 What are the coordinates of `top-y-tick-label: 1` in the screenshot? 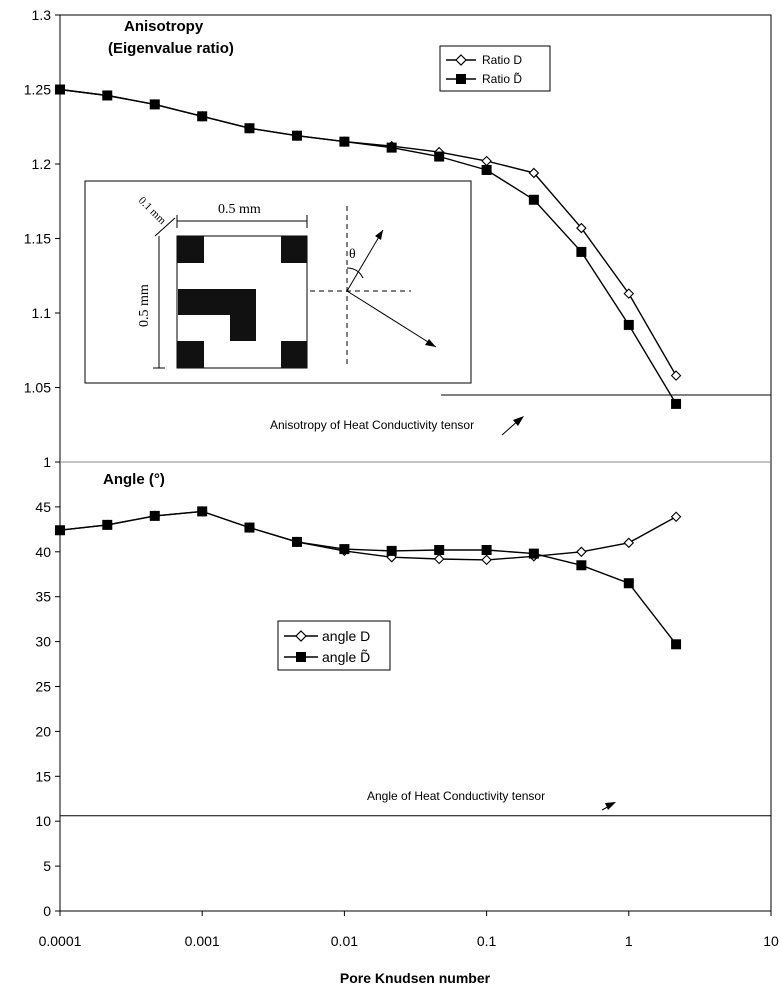 It's located at (47, 462).